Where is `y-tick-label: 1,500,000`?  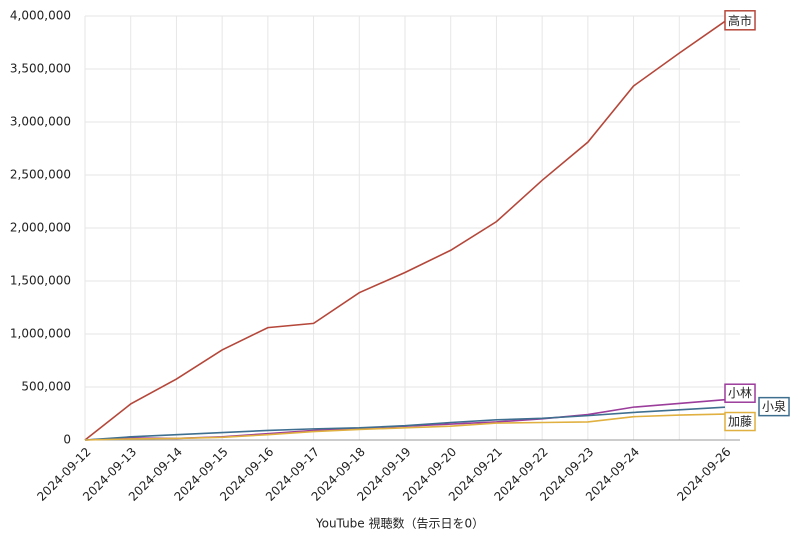 y-tick-label: 1,500,000 is located at coordinates (40, 281).